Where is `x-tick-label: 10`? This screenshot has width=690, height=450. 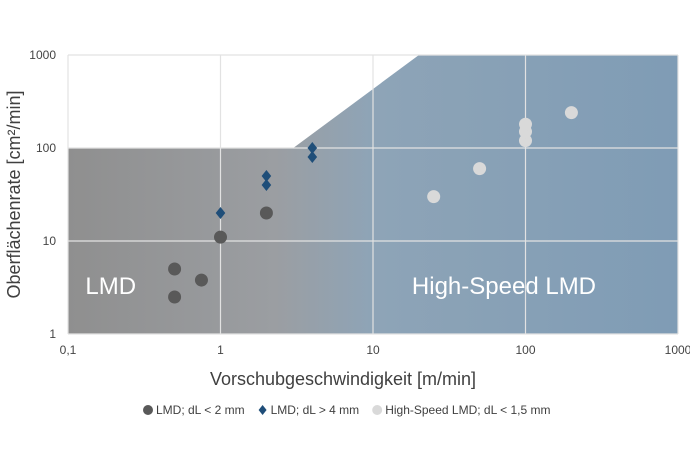 x-tick-label: 10 is located at coordinates (373, 350).